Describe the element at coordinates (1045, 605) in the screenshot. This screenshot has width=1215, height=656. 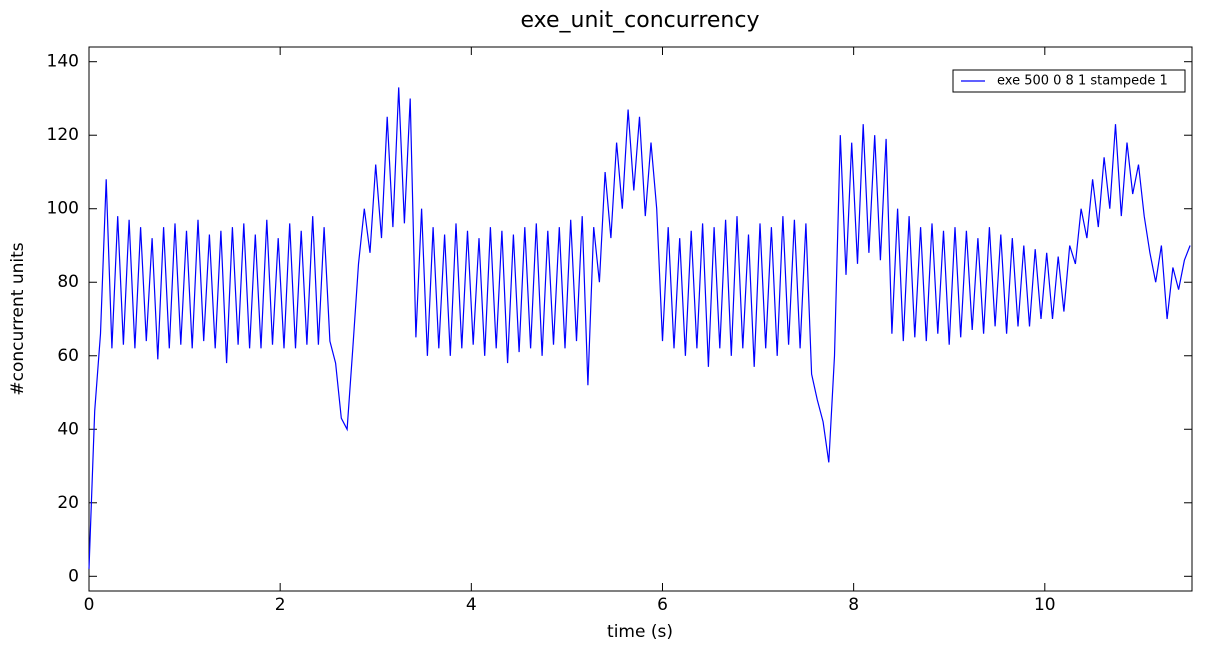
I see `x-tick-label: 10` at that location.